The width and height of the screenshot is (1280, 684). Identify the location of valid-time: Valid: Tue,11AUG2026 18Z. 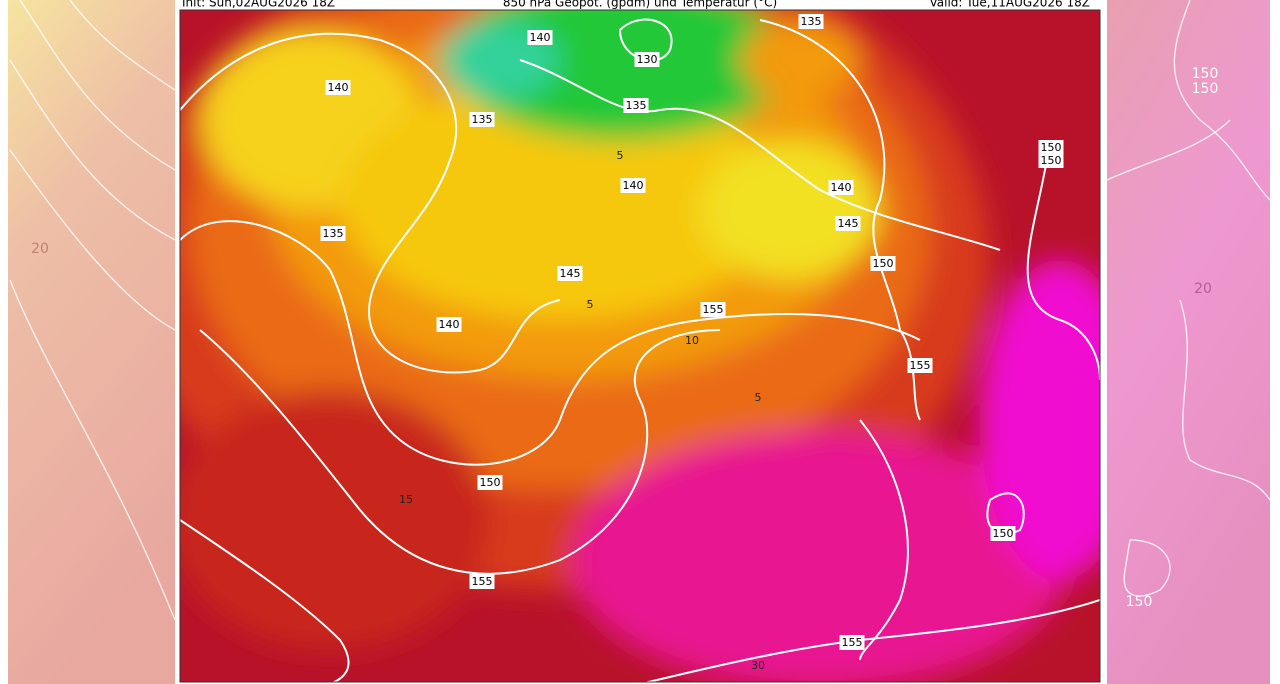
(1010, 5).